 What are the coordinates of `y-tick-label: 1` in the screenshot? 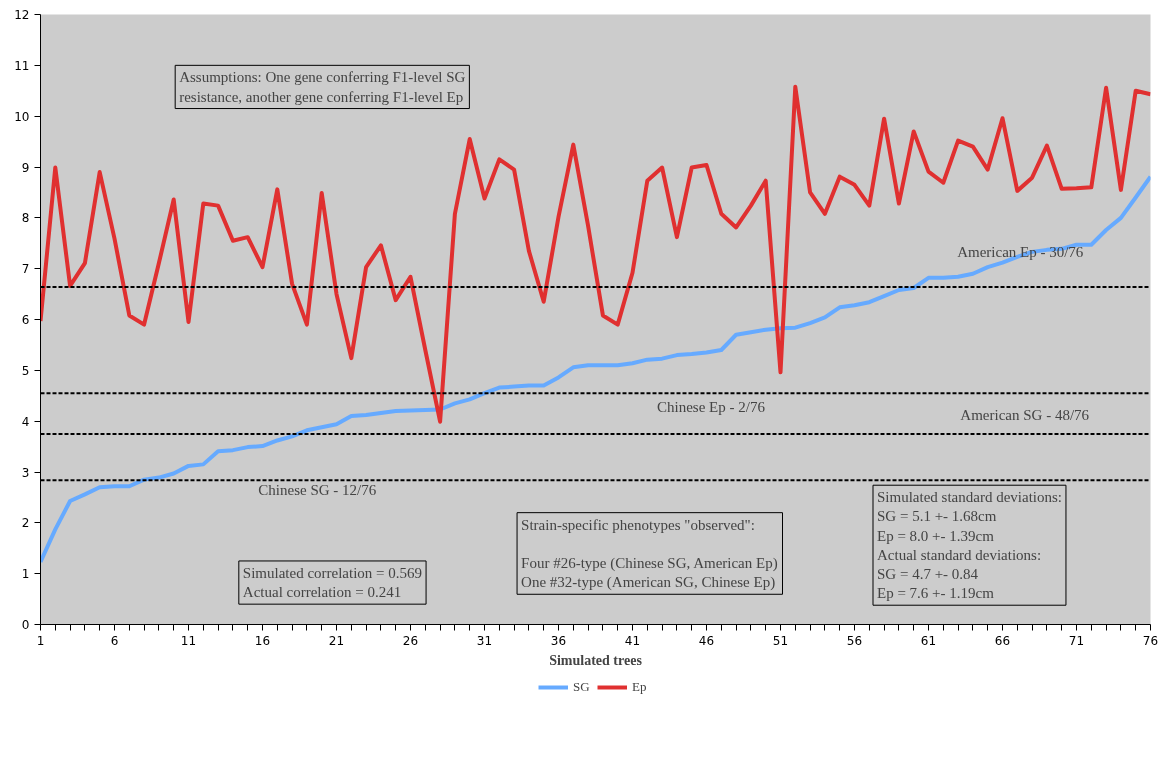 It's located at (25, 574).